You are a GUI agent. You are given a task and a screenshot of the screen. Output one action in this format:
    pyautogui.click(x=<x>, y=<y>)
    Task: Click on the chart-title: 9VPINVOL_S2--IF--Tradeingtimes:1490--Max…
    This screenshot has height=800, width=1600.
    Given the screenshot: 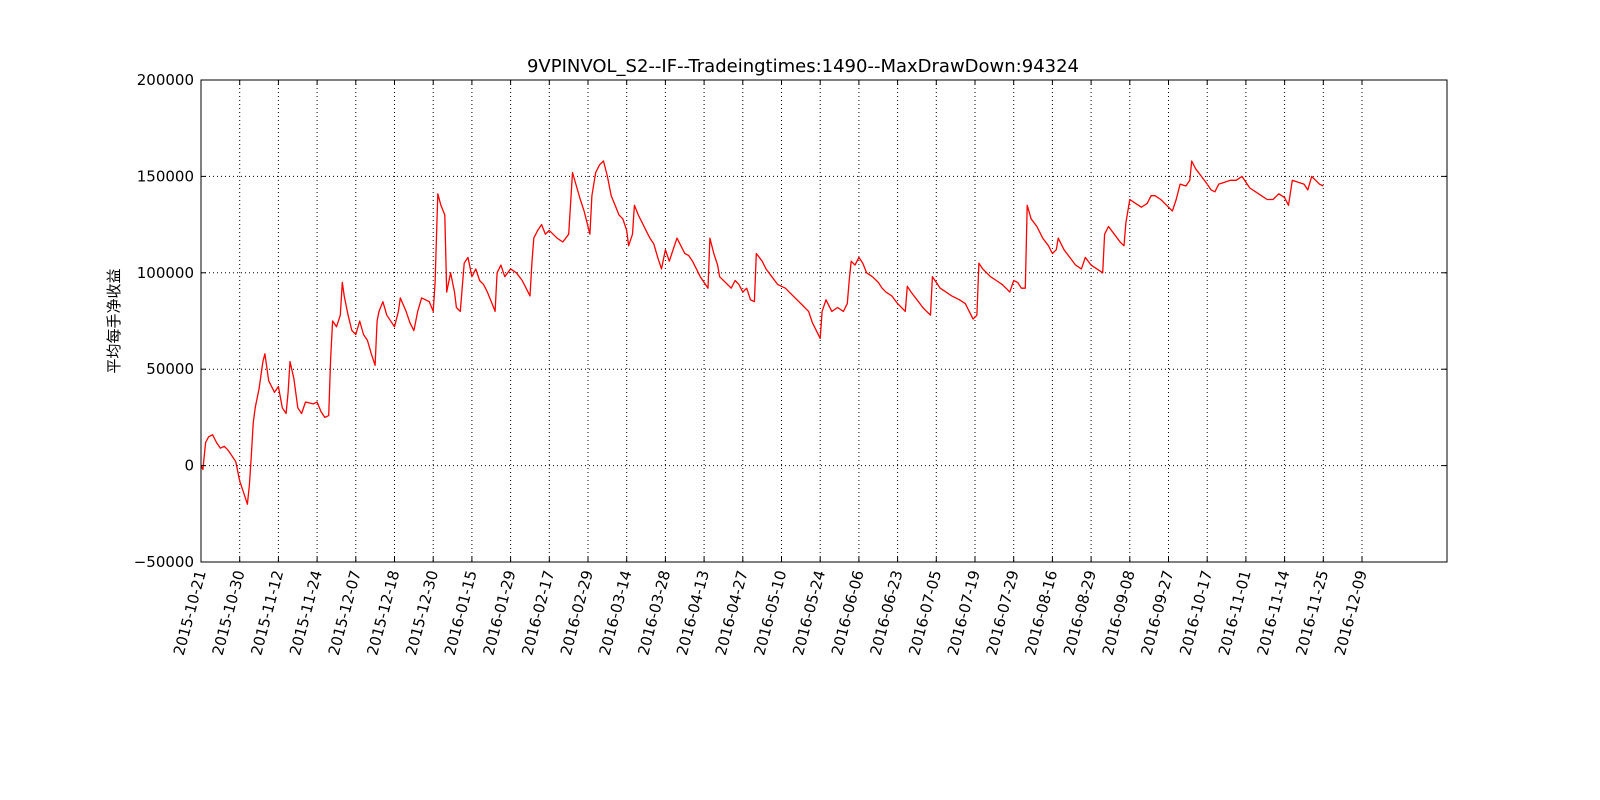 What is the action you would take?
    pyautogui.click(x=803, y=66)
    